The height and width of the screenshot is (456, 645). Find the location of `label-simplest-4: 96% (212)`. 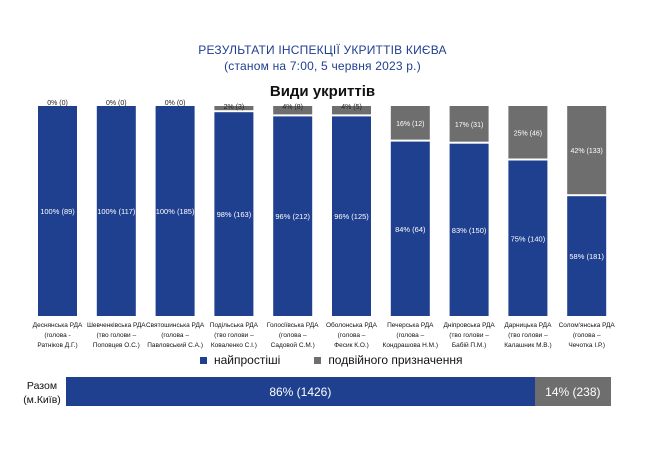

label-simplest-4: 96% (212) is located at coordinates (292, 216).